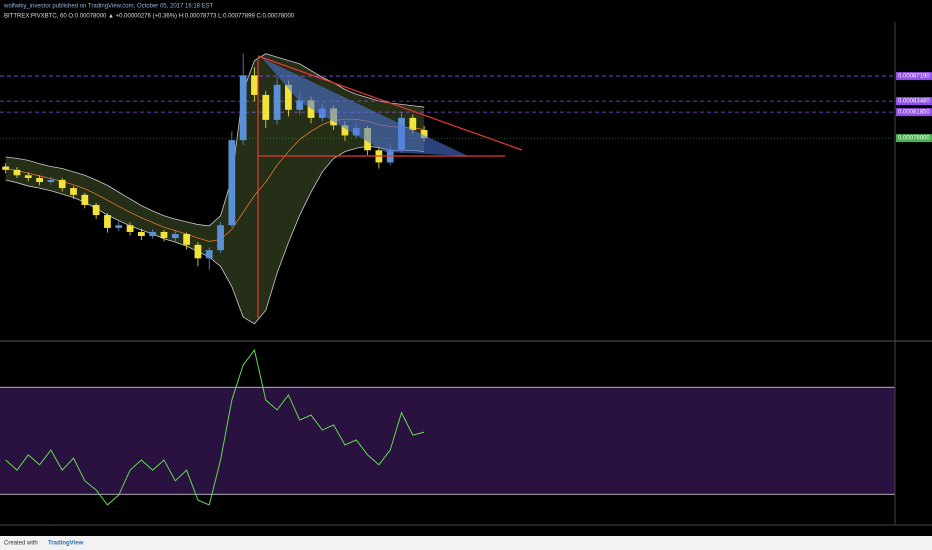 This screenshot has width=932, height=550. What do you see at coordinates (365, 107) in the screenshot?
I see `triangle-shade` at bounding box center [365, 107].